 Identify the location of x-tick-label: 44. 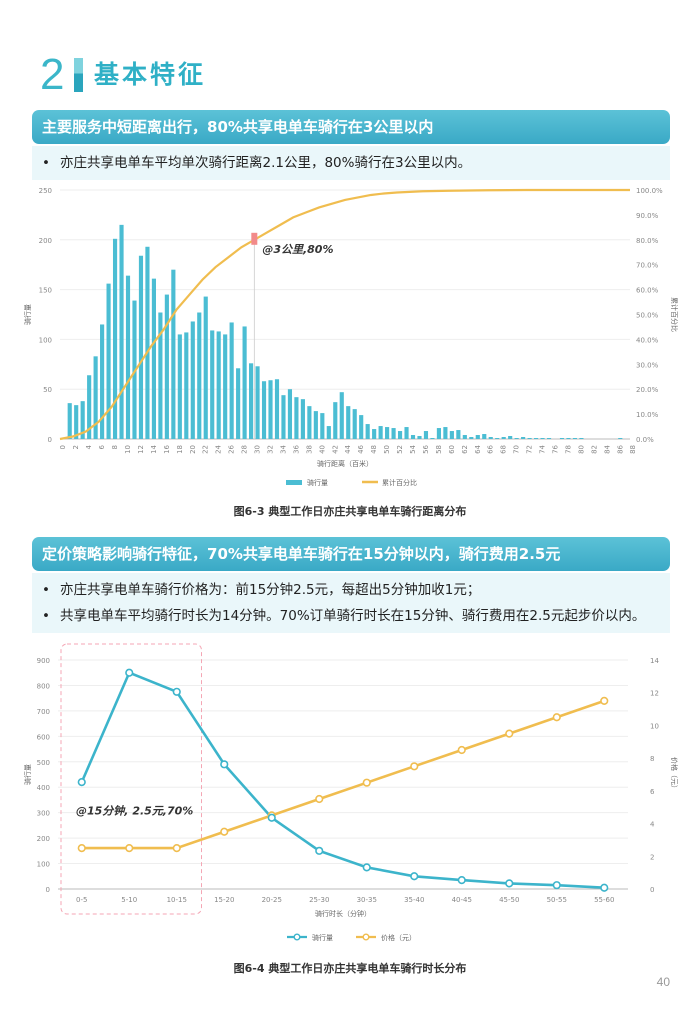
(348, 448).